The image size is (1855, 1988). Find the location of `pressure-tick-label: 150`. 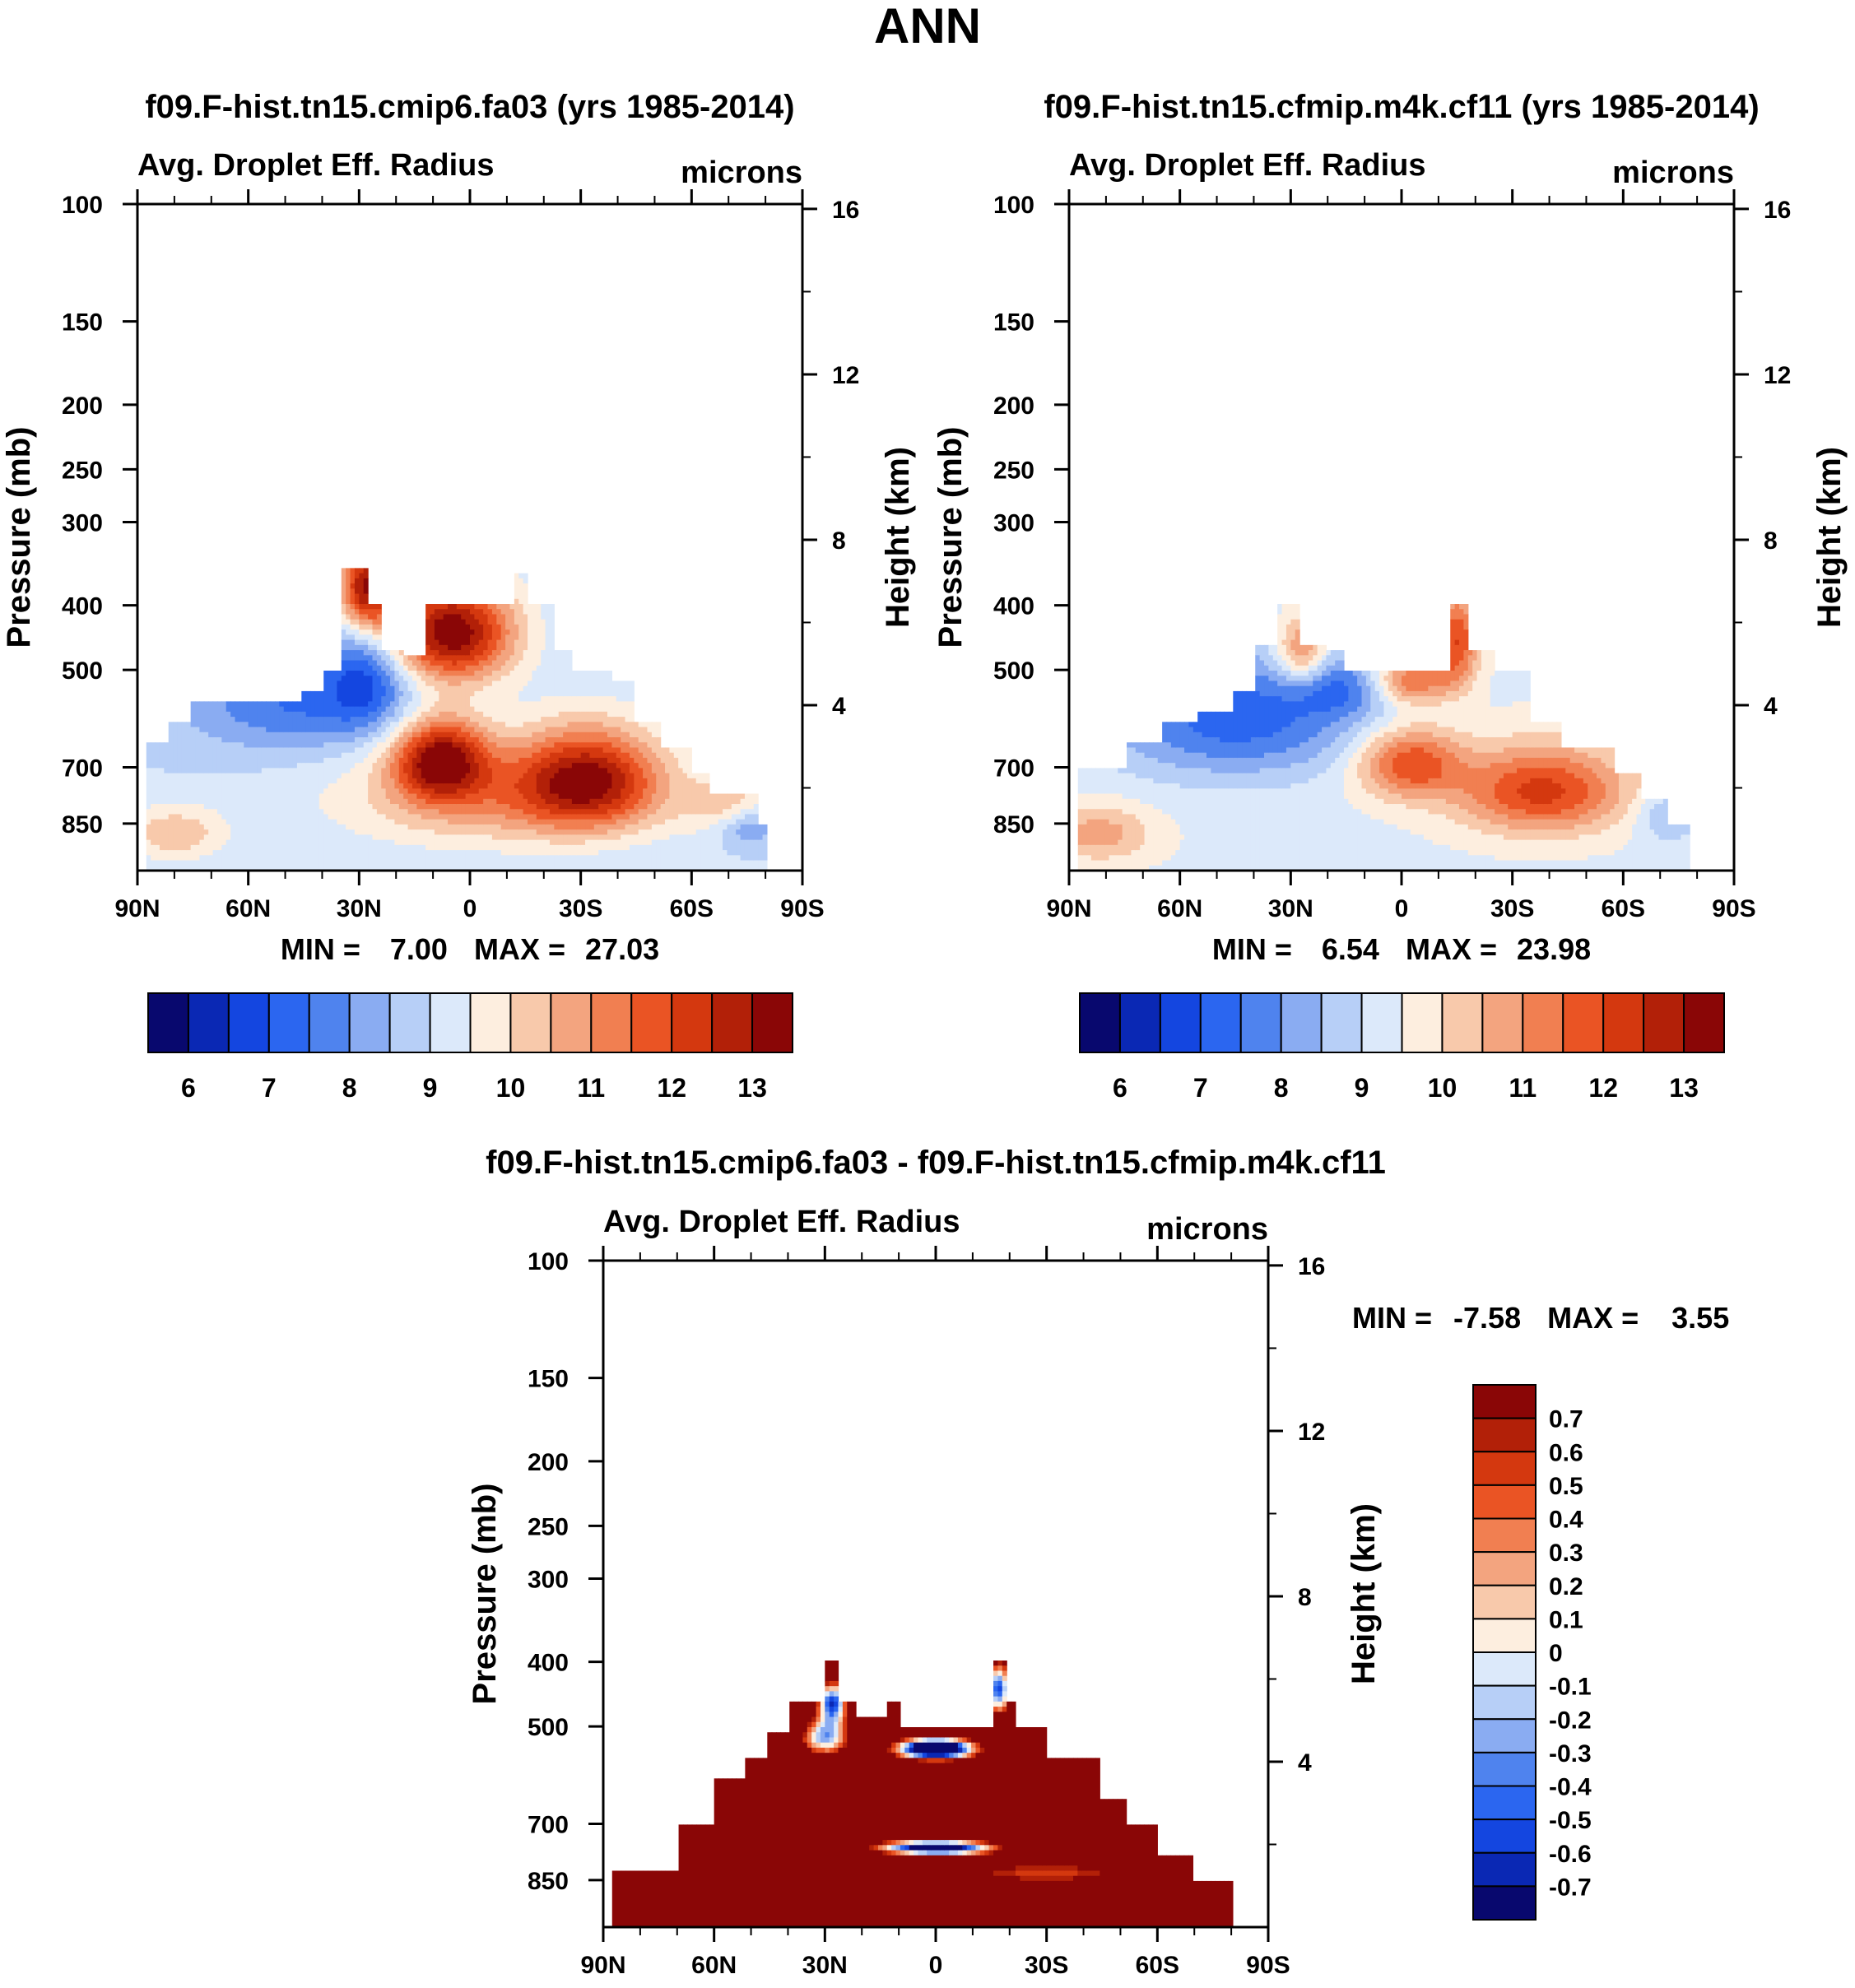

pressure-tick-label: 150 is located at coordinates (1013, 323).